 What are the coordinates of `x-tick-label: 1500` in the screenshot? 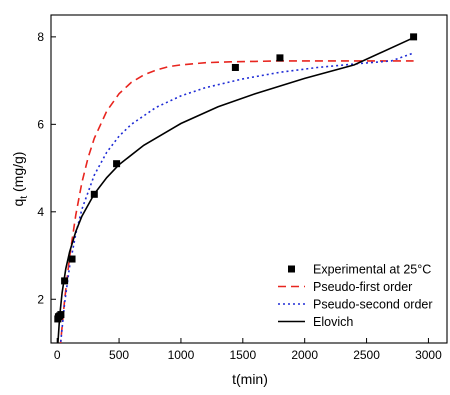 It's located at (242, 355).